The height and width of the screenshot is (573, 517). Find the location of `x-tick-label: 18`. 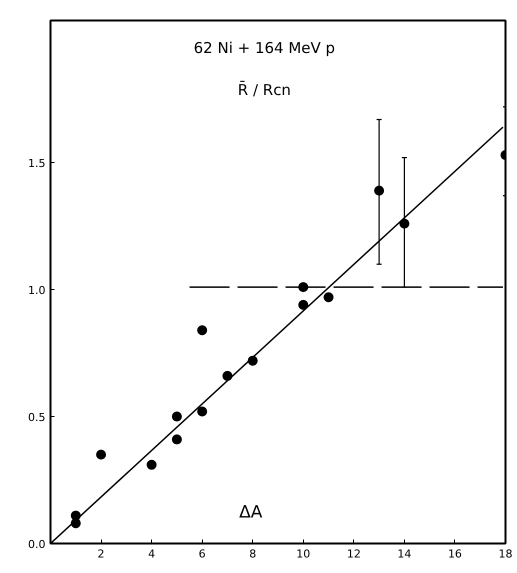

x-tick-label: 18 is located at coordinates (505, 554).